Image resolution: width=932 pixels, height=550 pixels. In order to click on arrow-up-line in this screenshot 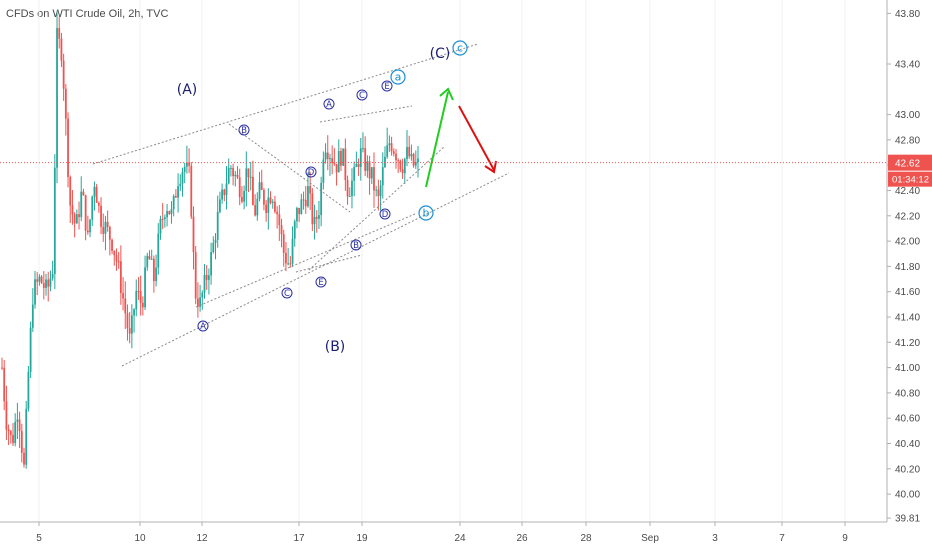, I will do `click(437, 139)`.